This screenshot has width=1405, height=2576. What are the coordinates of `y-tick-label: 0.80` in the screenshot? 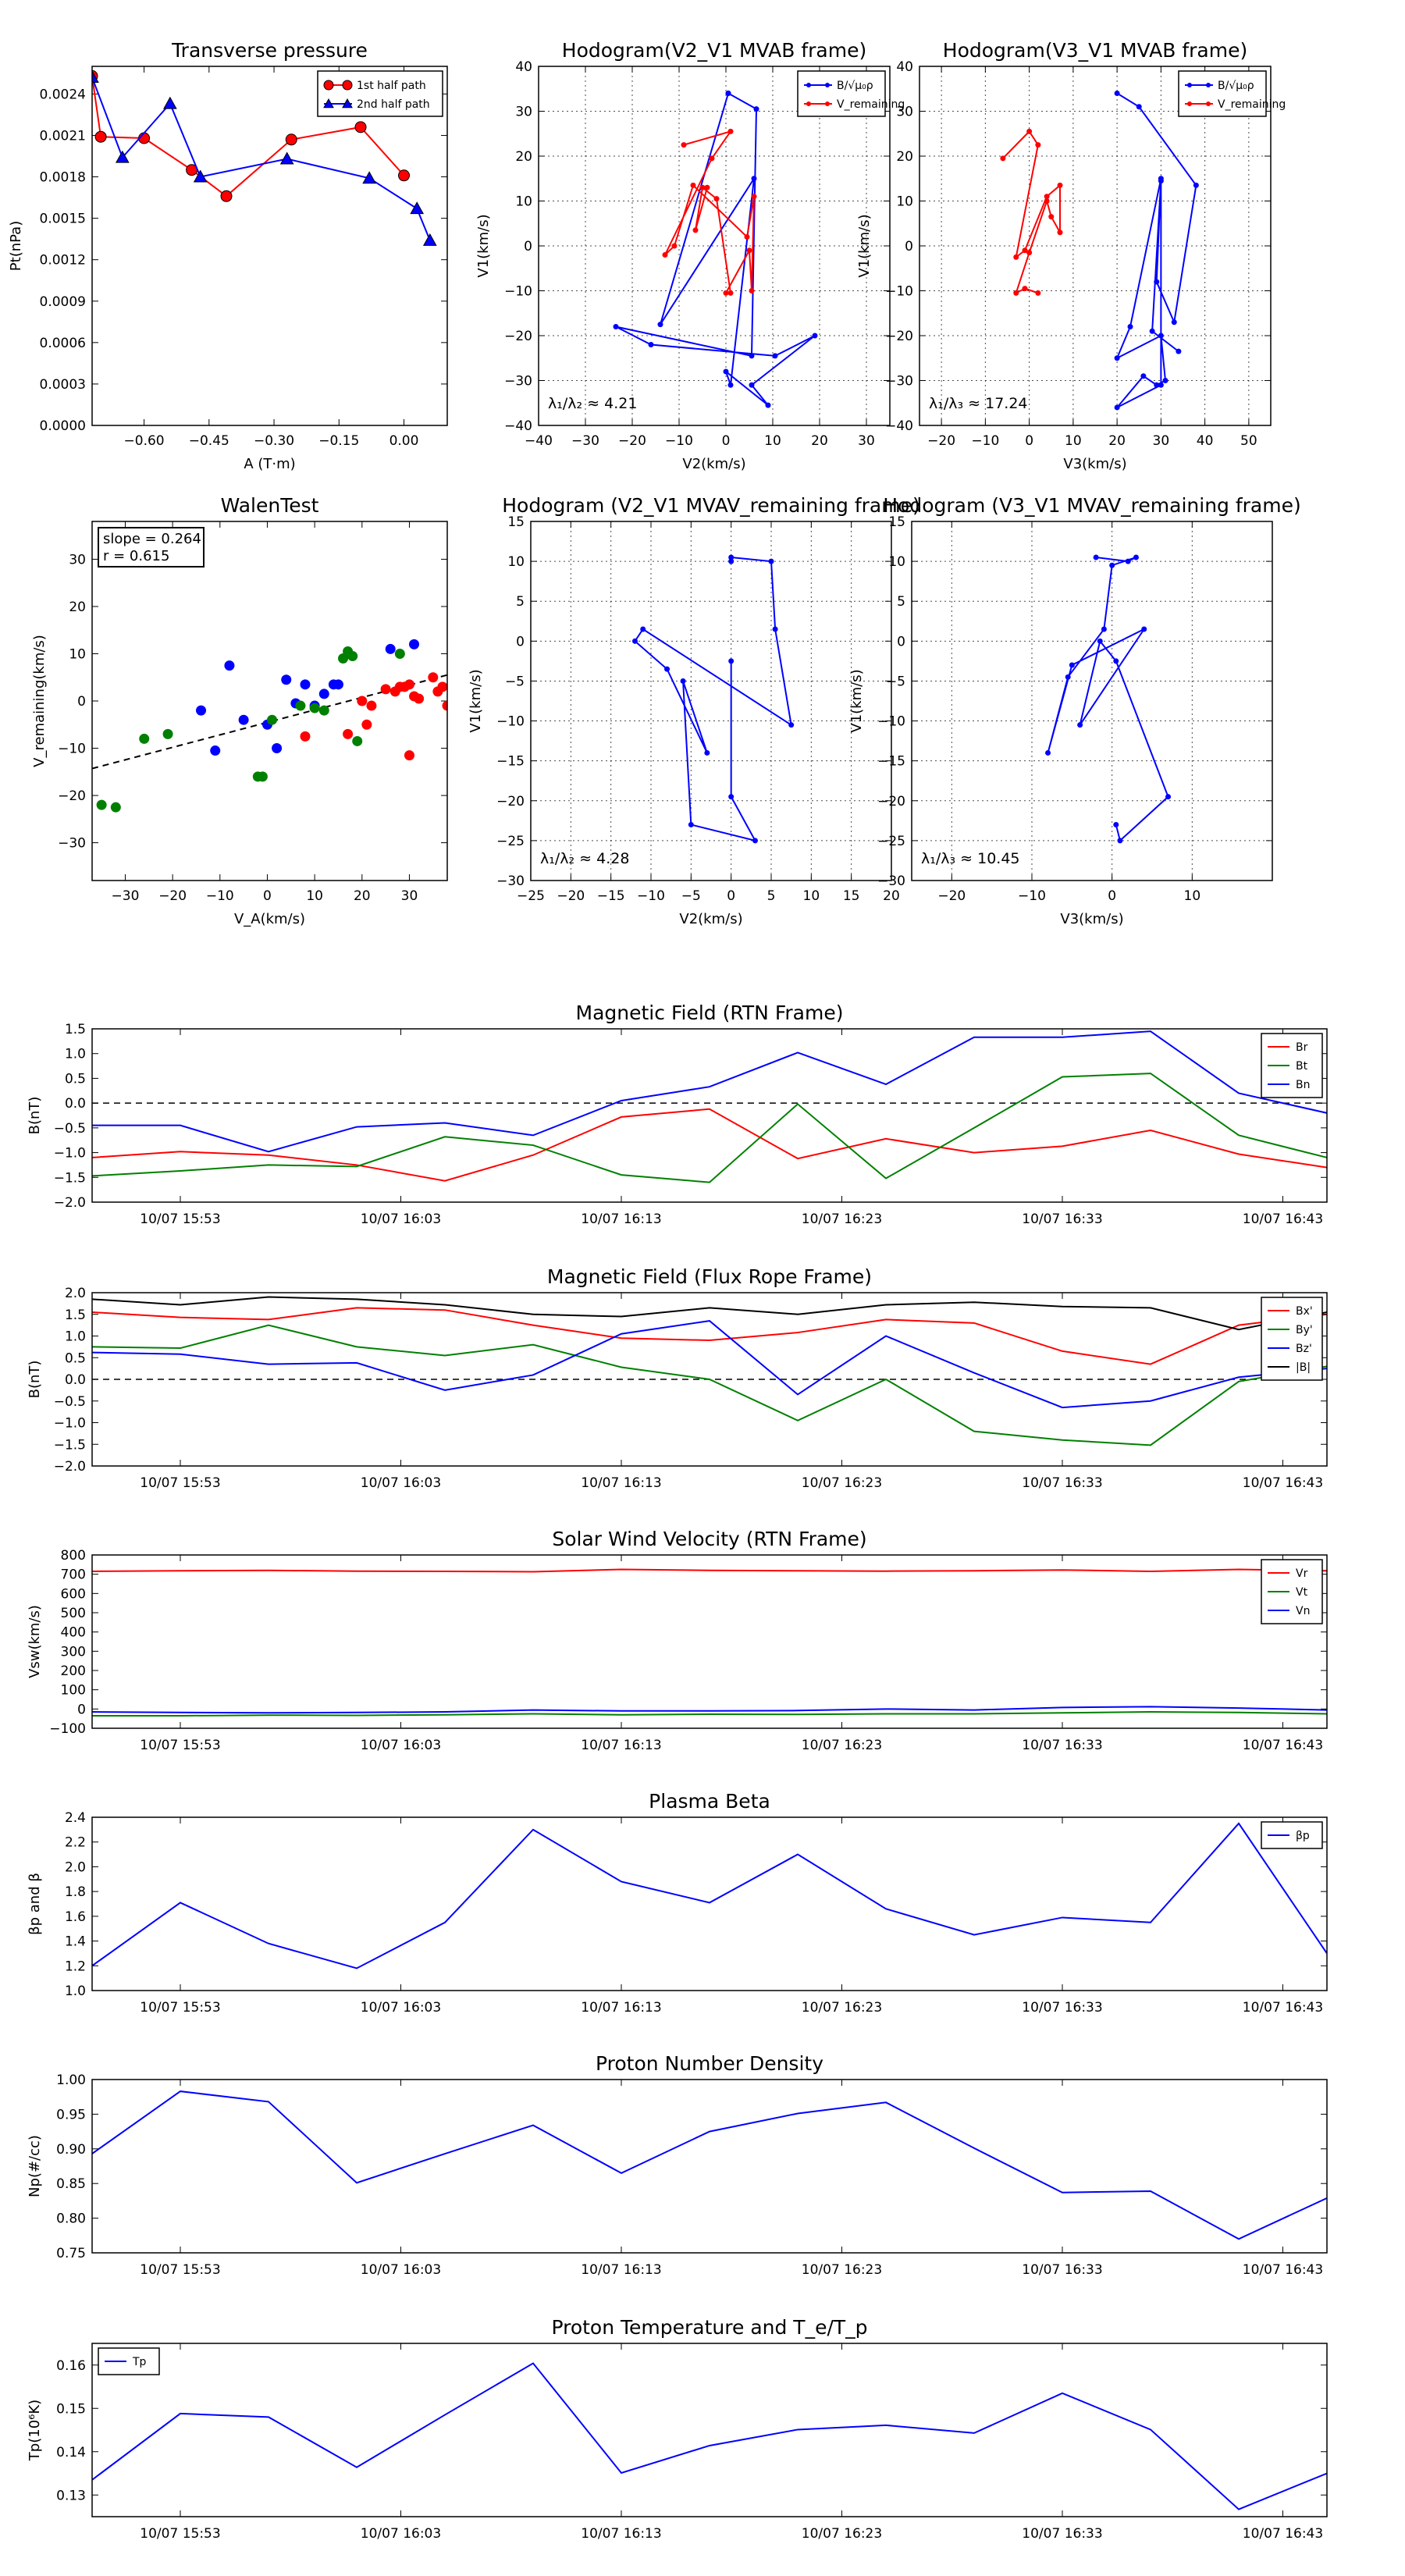 It's located at (71, 2219).